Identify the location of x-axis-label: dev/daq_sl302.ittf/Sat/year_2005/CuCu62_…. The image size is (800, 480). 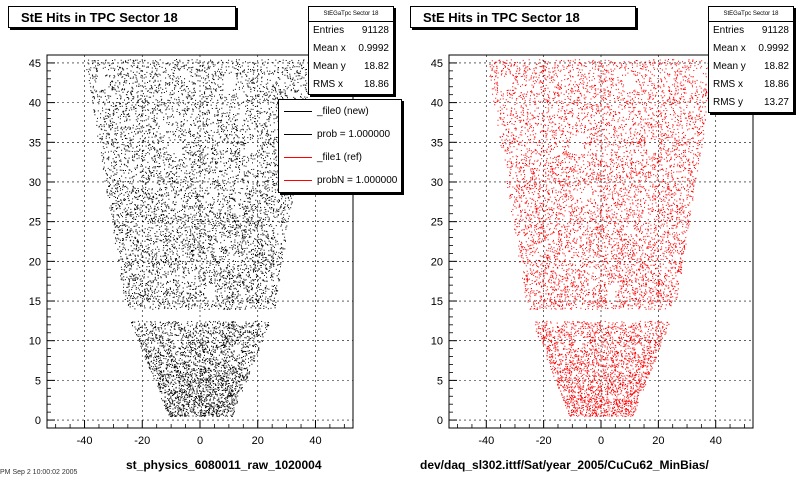
(564, 465).